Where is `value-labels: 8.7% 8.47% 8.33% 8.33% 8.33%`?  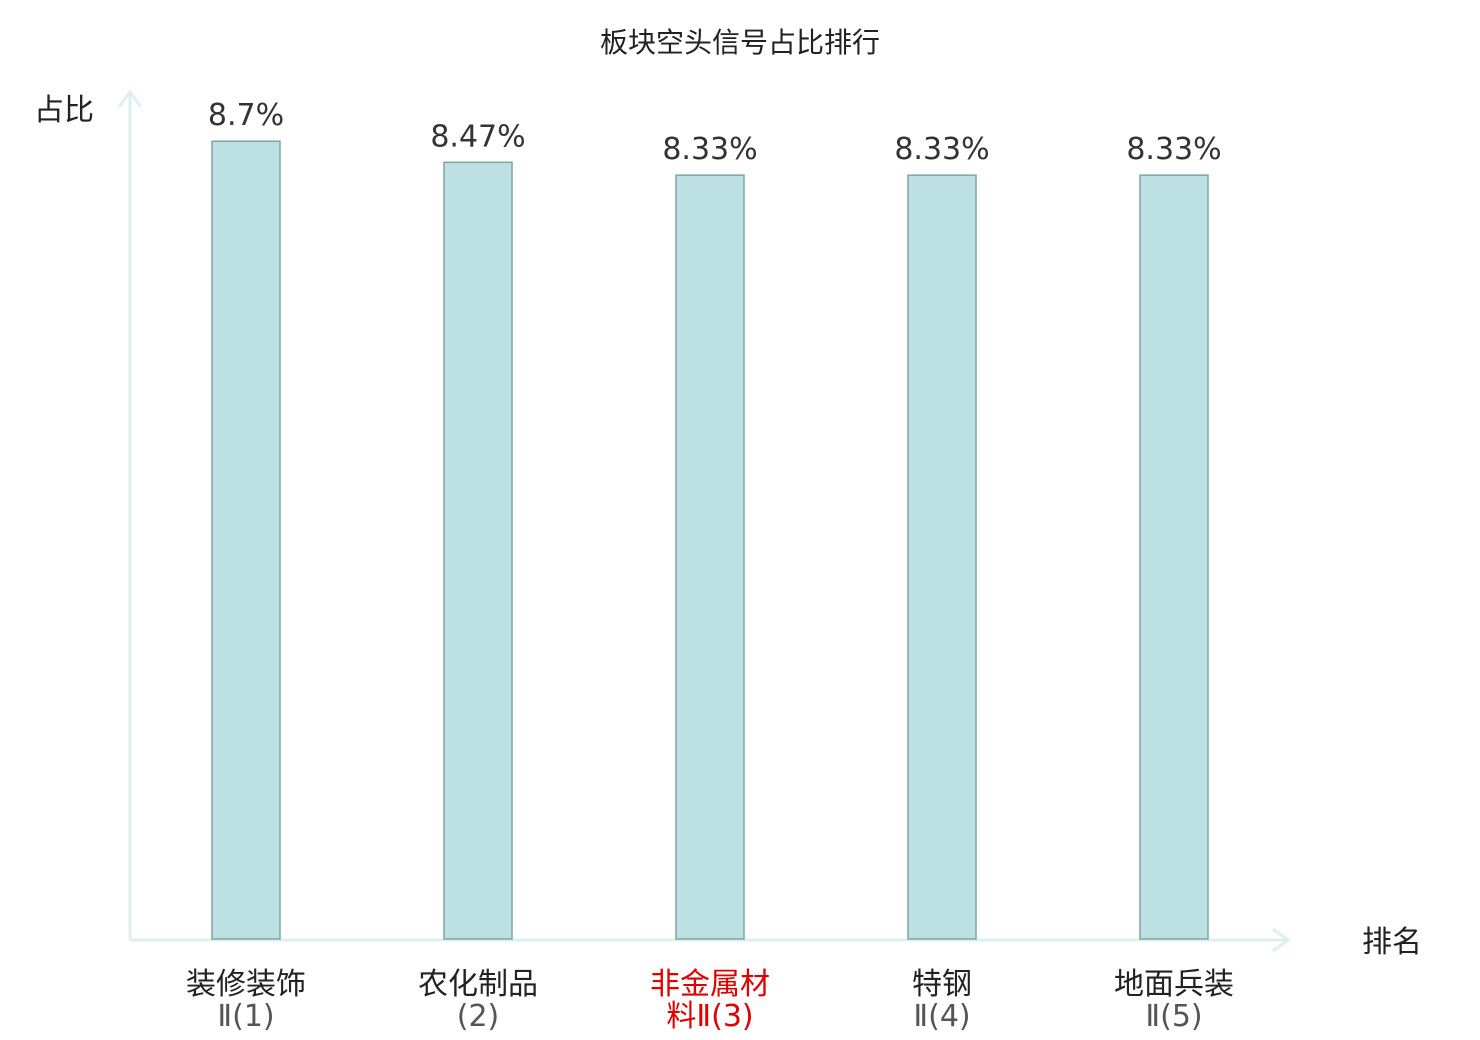
value-labels: 8.7% 8.47% 8.33% 8.33% 8.33% is located at coordinates (715, 132).